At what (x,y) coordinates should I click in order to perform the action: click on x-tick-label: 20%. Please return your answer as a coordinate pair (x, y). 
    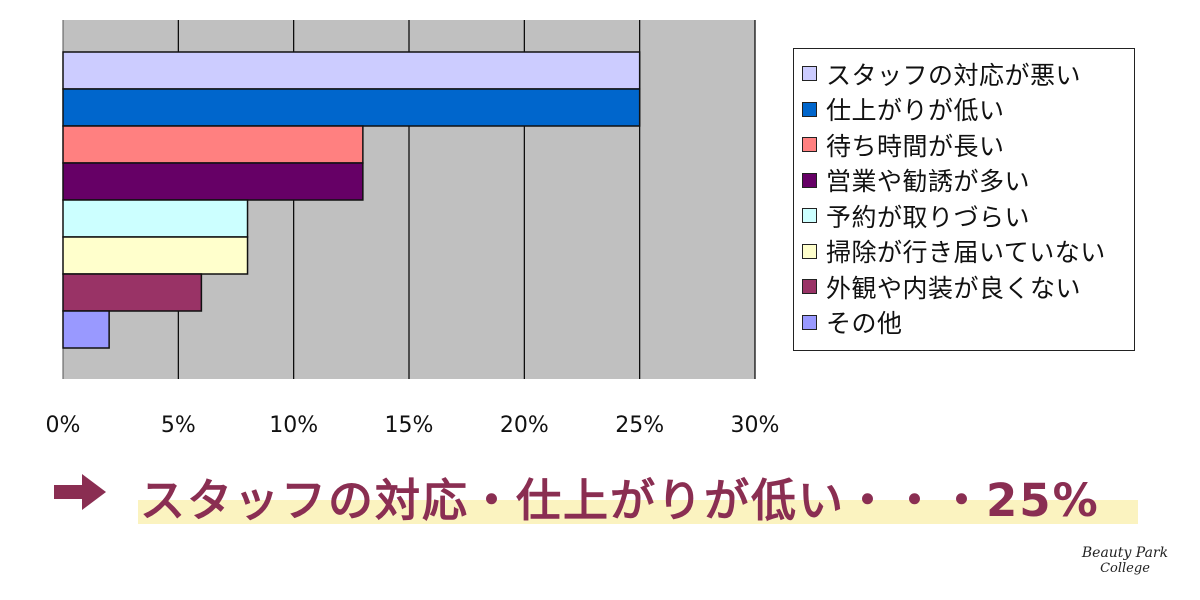
    Looking at the image, I should click on (524, 425).